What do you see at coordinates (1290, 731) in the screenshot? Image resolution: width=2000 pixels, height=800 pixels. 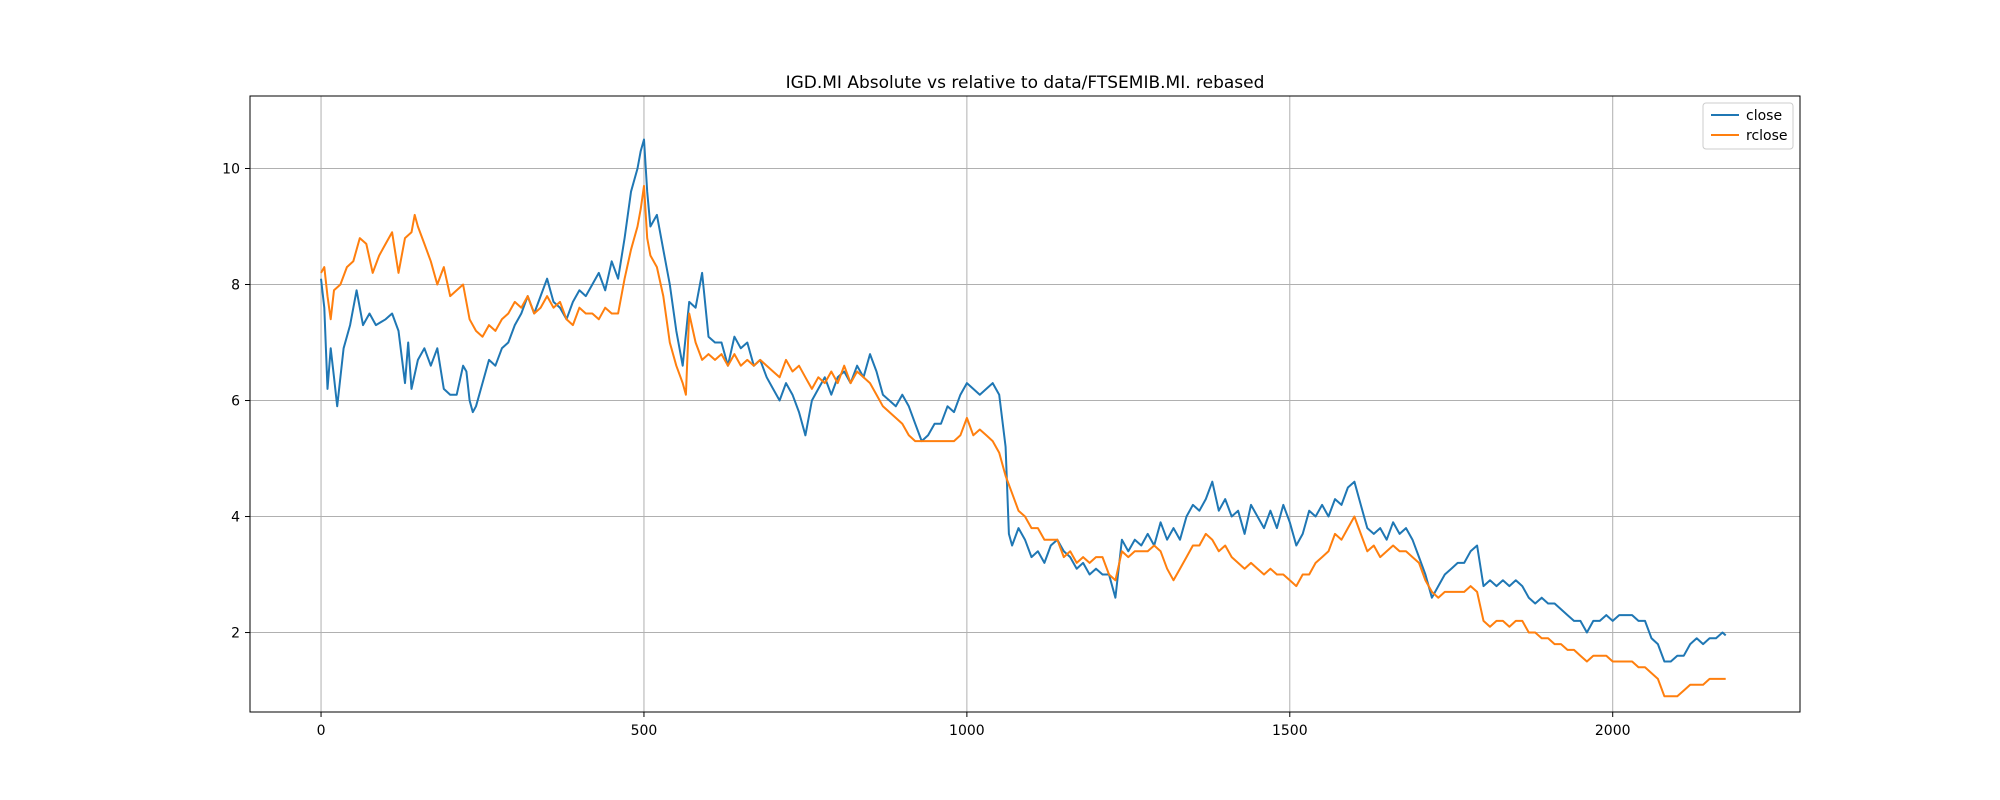 I see `x-tick-label: 1500` at bounding box center [1290, 731].